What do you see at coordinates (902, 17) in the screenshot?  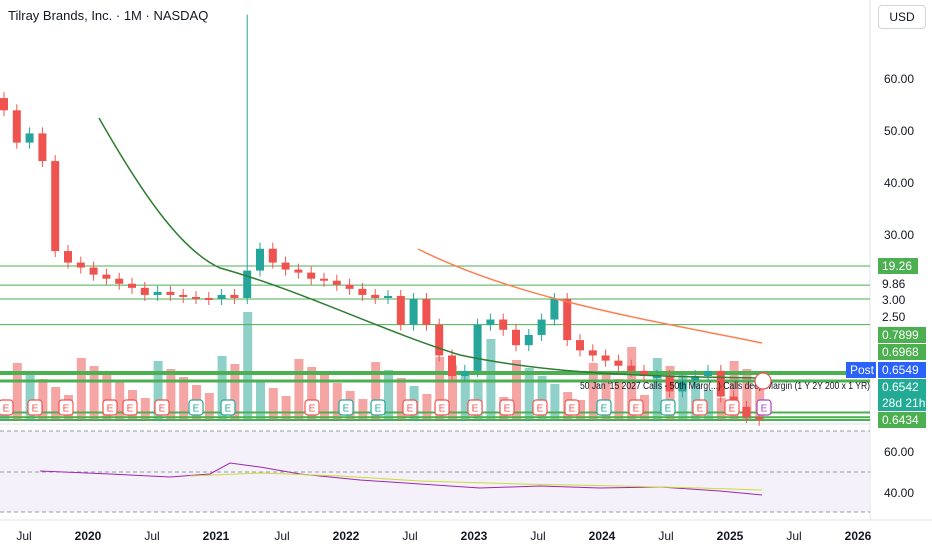 I see `currency-button: USD` at bounding box center [902, 17].